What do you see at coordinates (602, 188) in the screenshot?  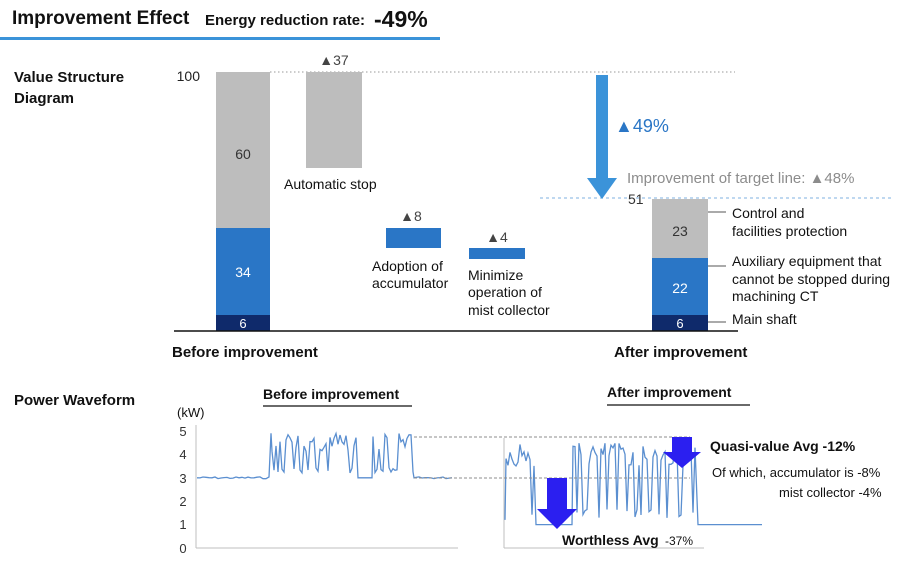 I see `reduction-arrow-head` at bounding box center [602, 188].